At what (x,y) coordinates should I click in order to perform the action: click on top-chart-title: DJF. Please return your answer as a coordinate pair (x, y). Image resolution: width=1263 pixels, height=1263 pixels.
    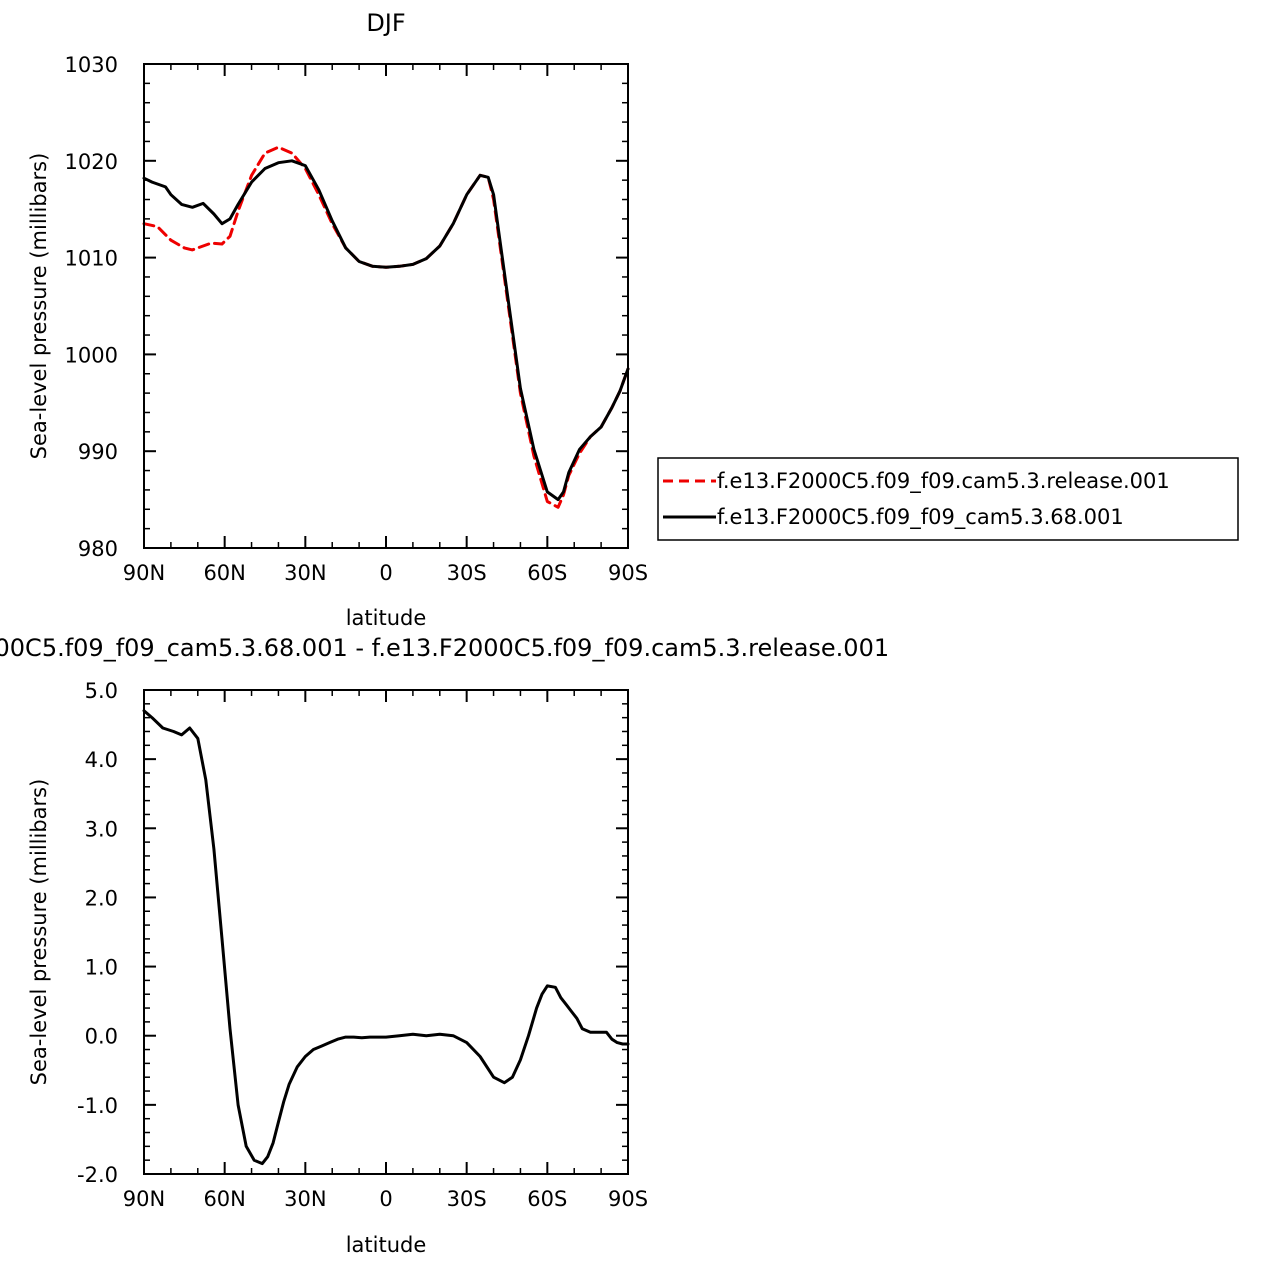
    Looking at the image, I should click on (385, 23).